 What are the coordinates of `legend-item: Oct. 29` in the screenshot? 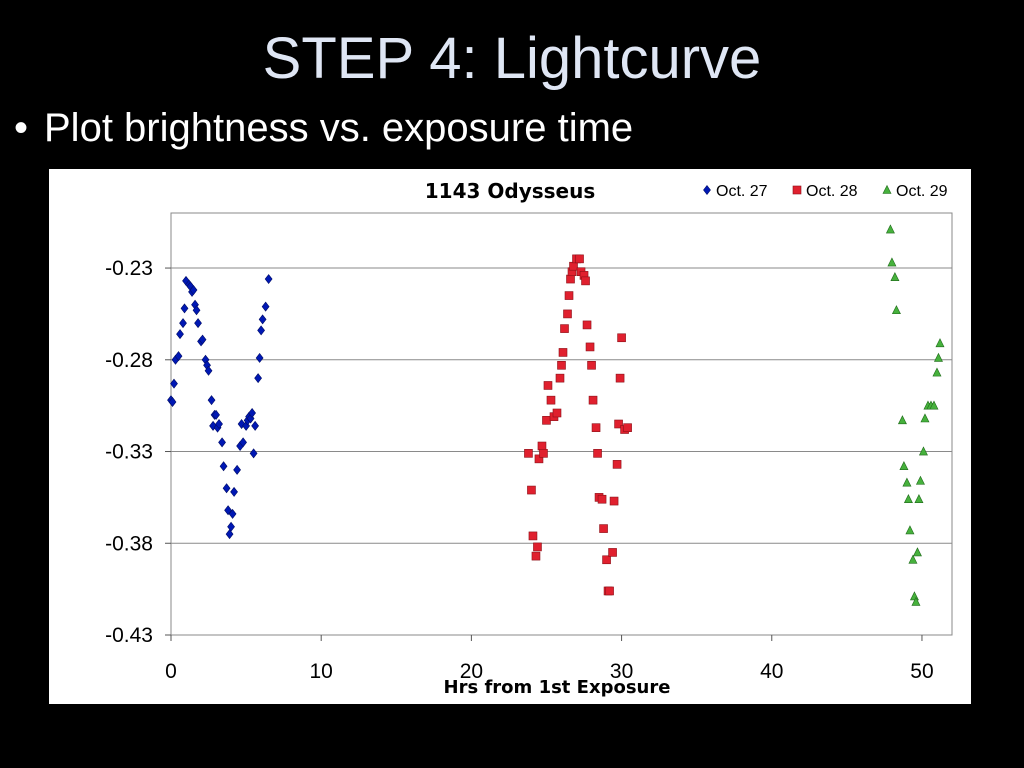 It's located at (915, 191).